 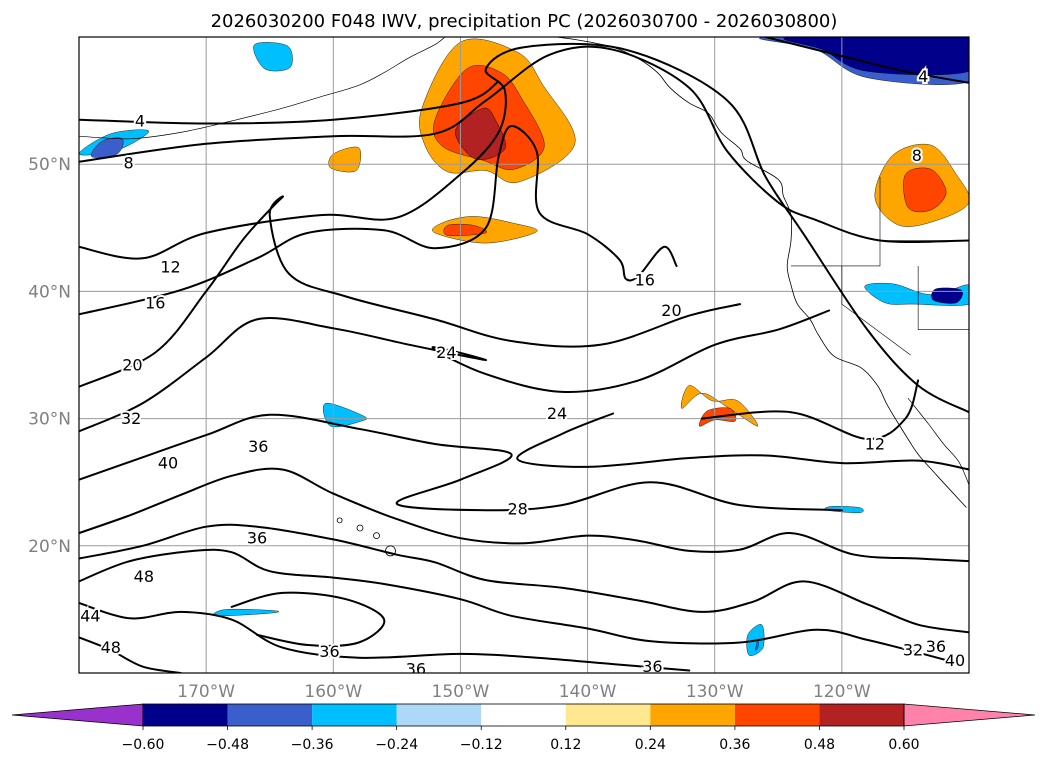 I want to click on colorbar-tick-label: 0.24, so click(x=650, y=745).